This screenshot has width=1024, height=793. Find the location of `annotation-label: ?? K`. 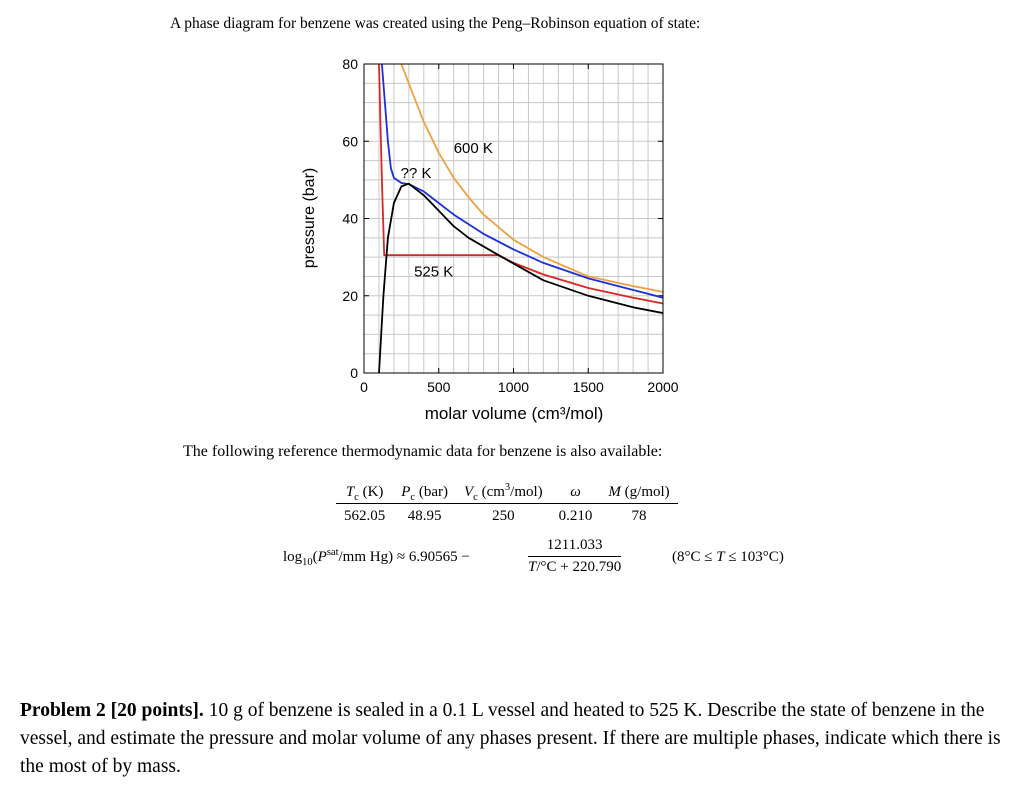

annotation-label: ?? K is located at coordinates (416, 173).